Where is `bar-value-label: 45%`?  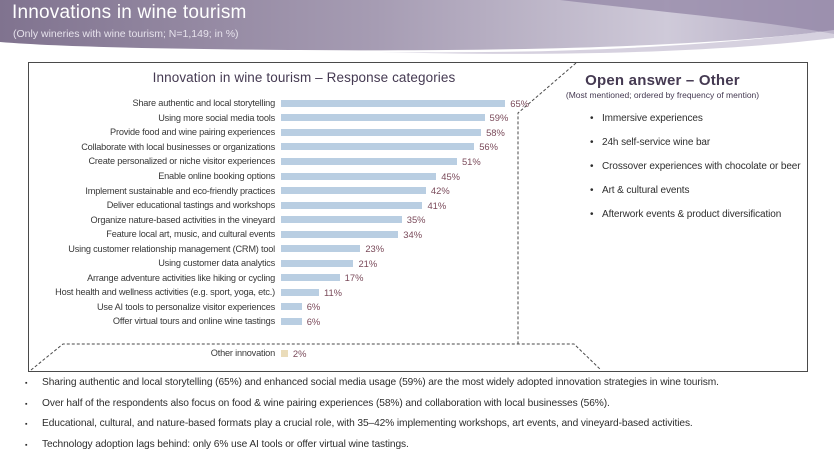
bar-value-label: 45% is located at coordinates (450, 176).